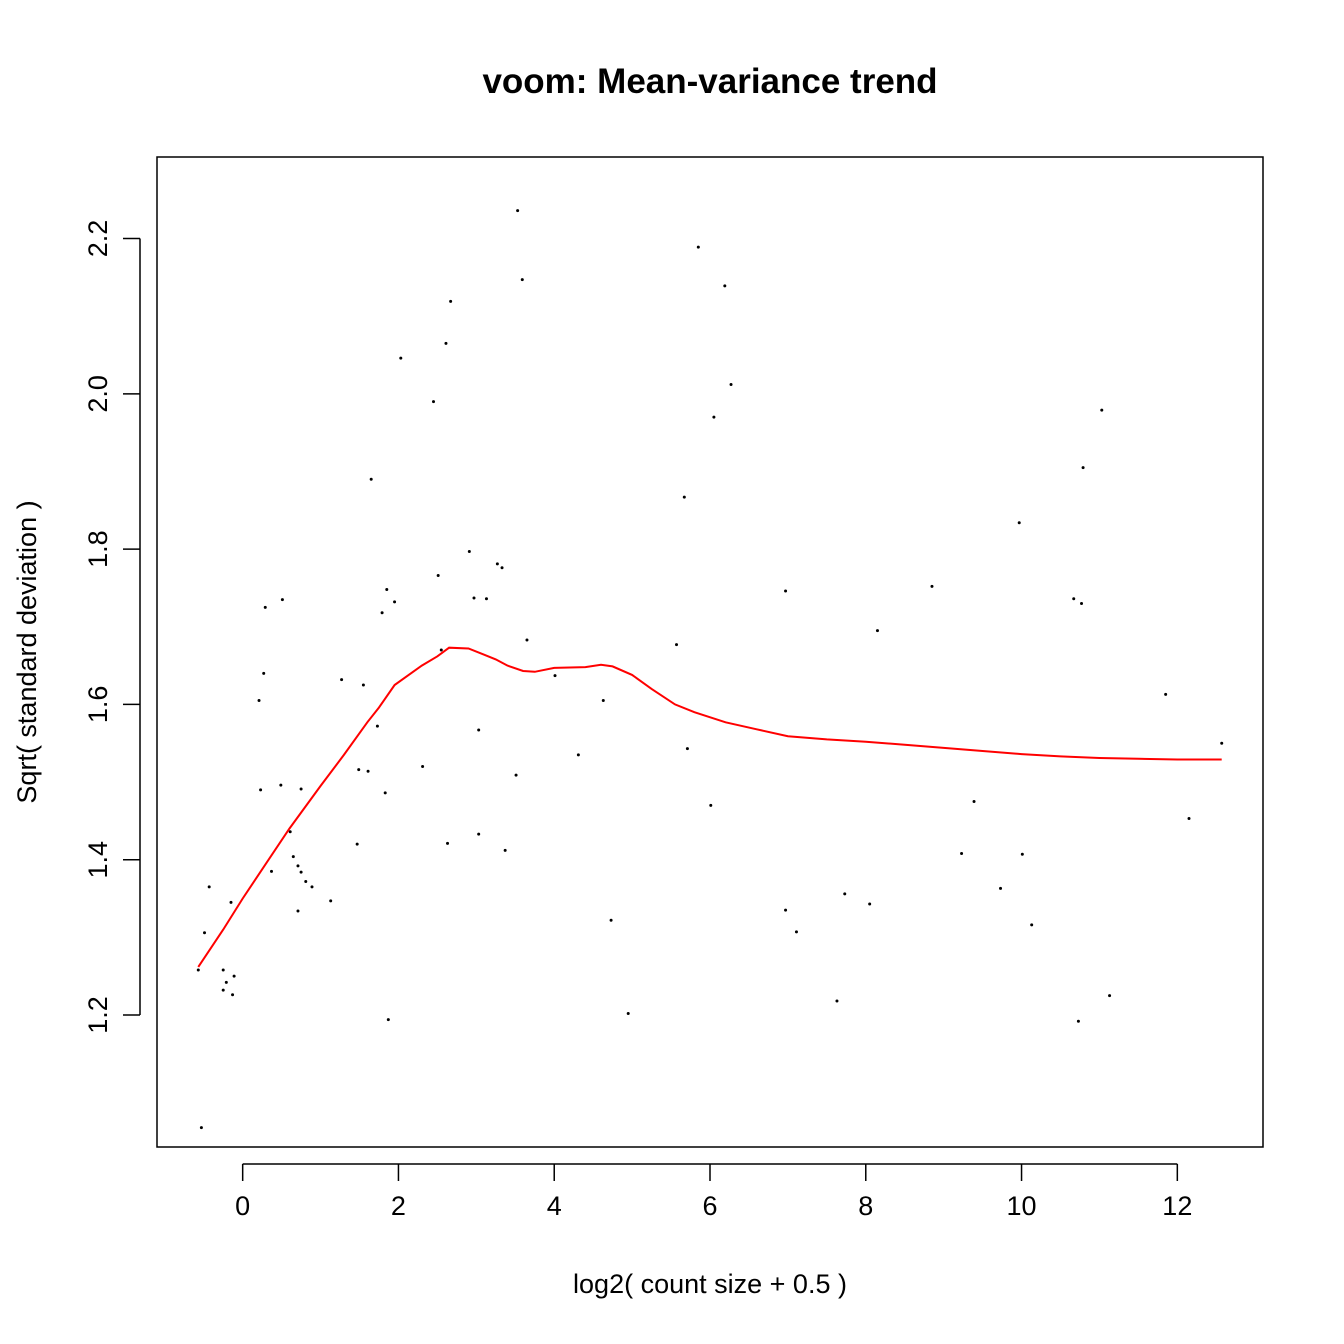 The width and height of the screenshot is (1344, 1344). I want to click on x-axis: 0 2 4 6 8 10 12, so click(713, 1192).